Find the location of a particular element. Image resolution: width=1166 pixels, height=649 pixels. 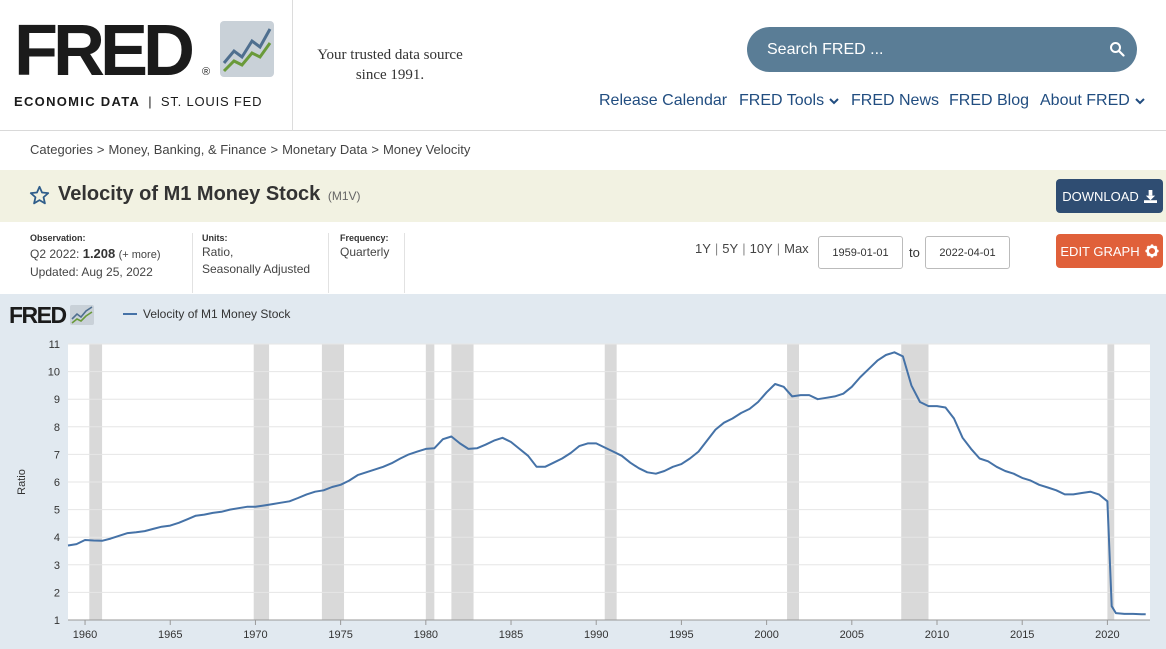

units-block: Units: Ratio, Seasonally Adjusted is located at coordinates (256, 255).